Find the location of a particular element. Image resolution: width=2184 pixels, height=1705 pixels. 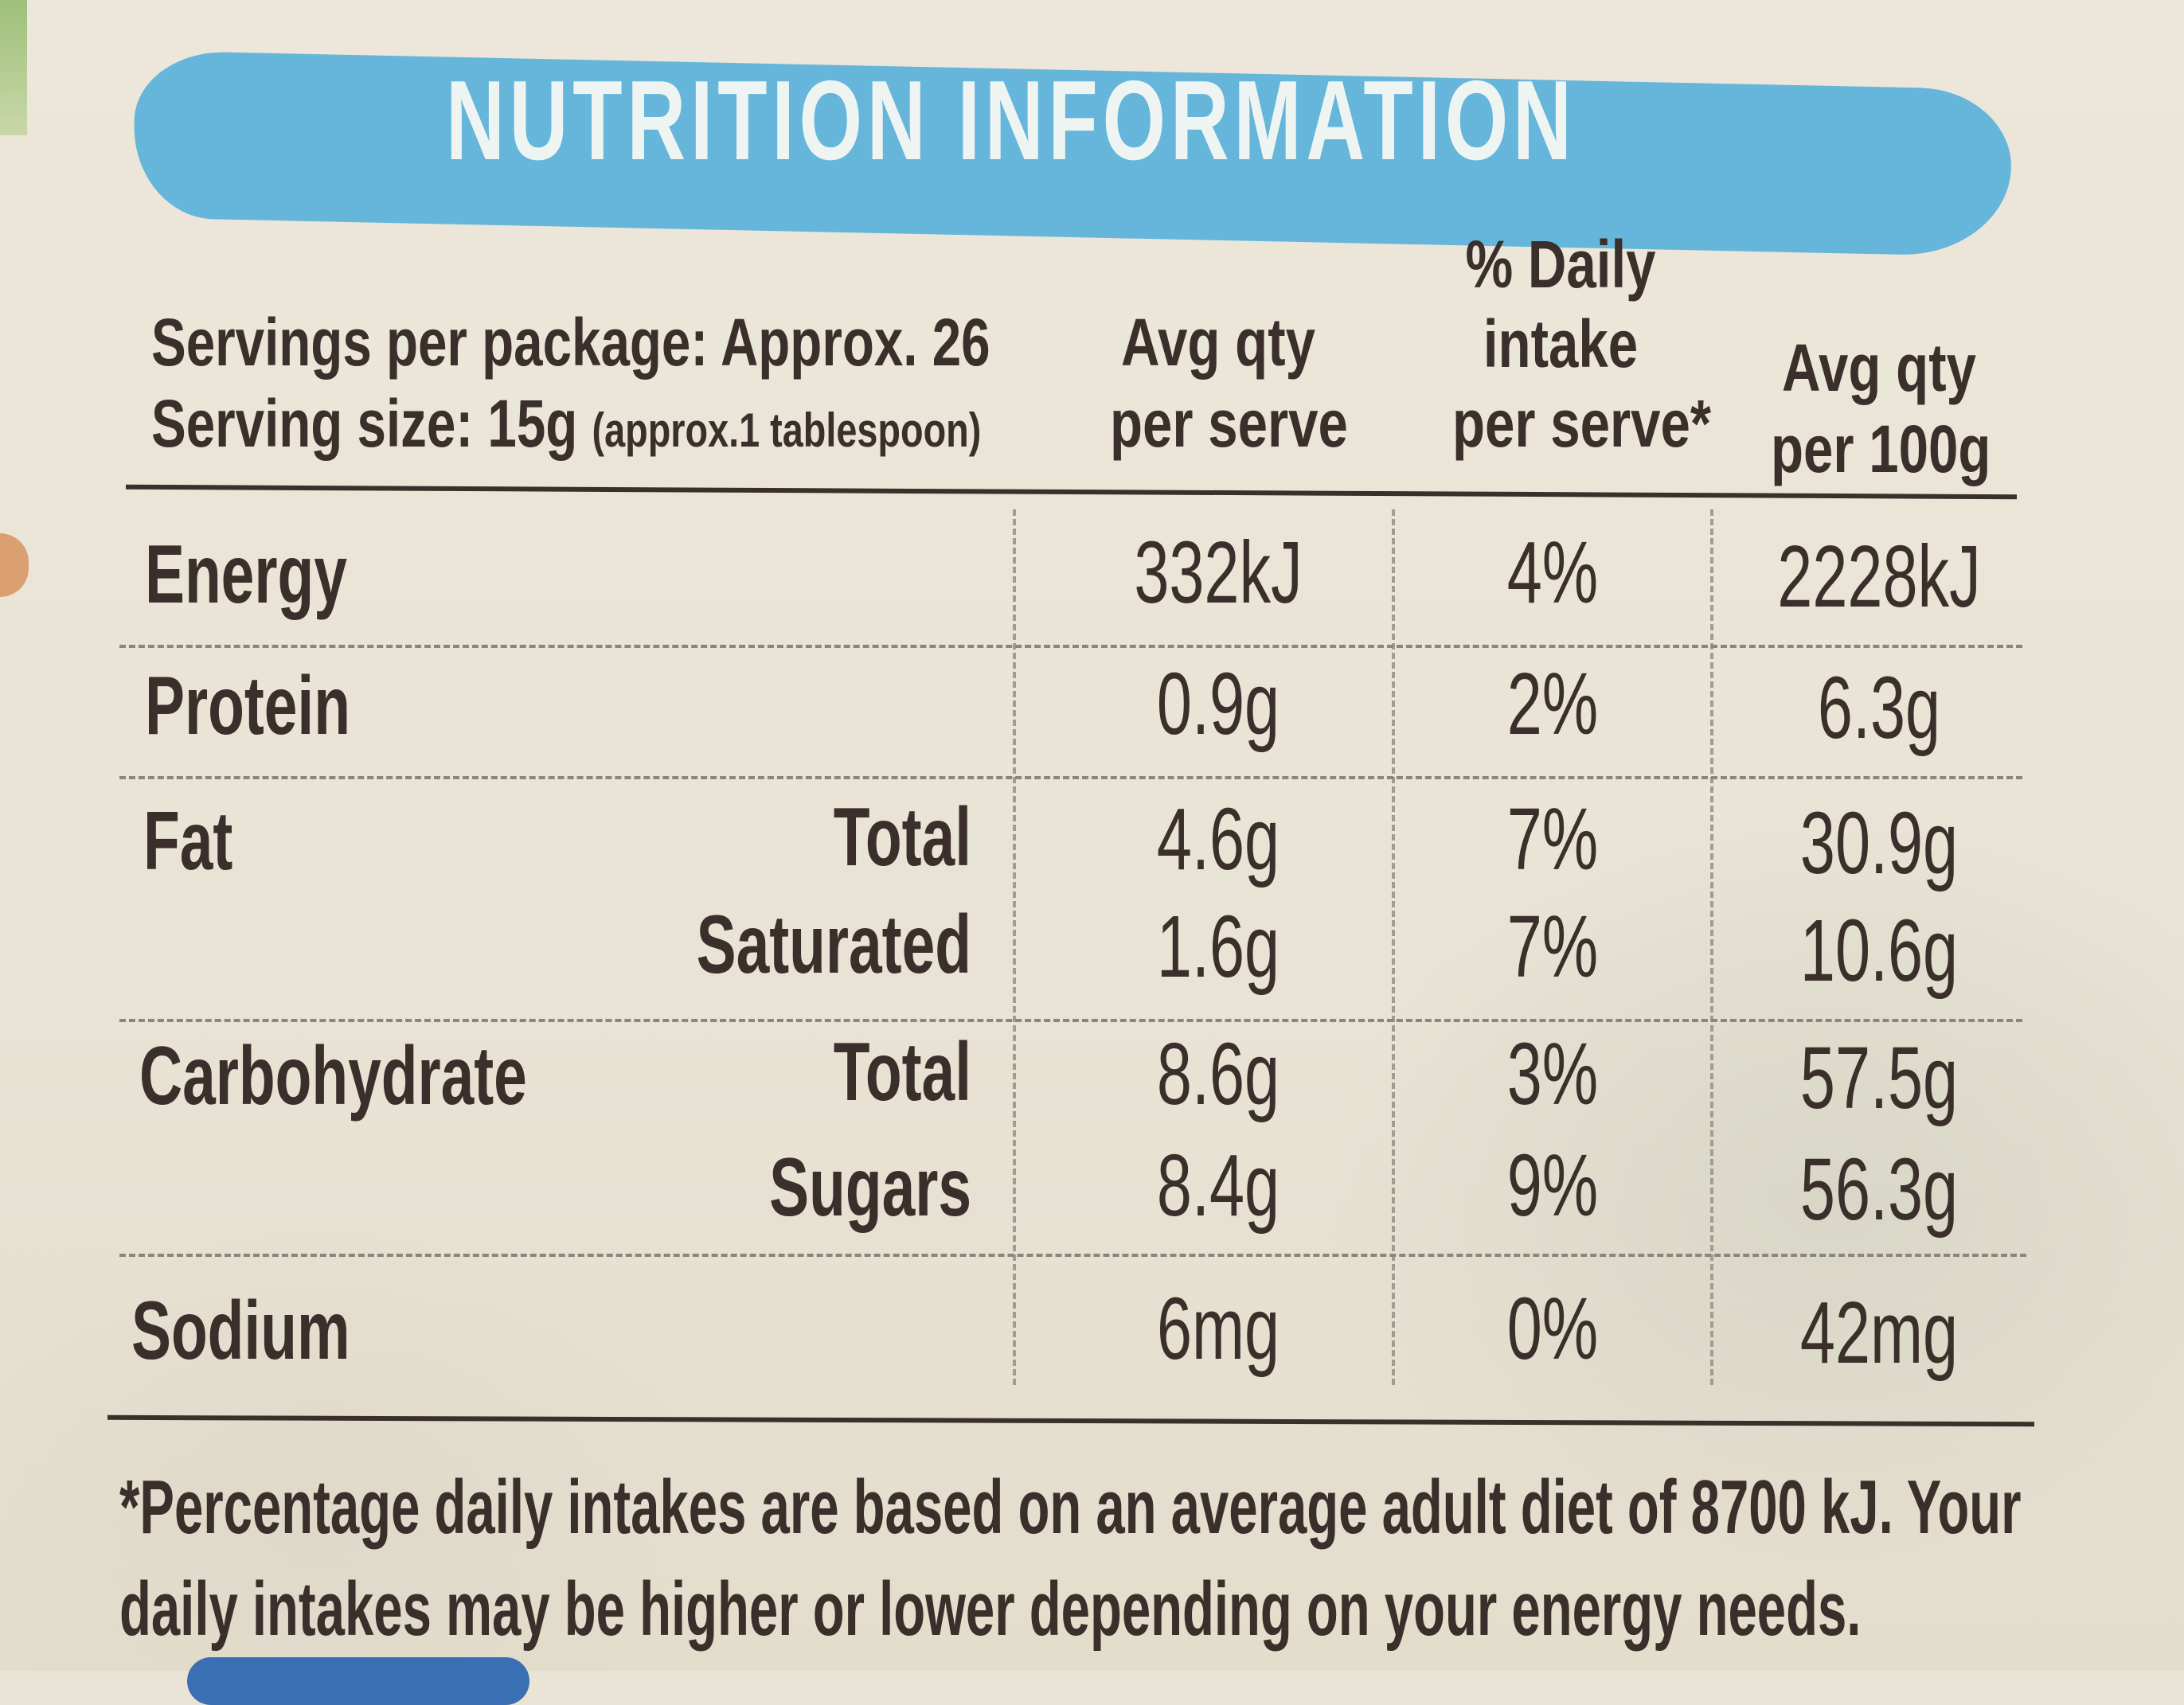

row-label-carbohydrate: Carbohydrate is located at coordinates (333, 1076).